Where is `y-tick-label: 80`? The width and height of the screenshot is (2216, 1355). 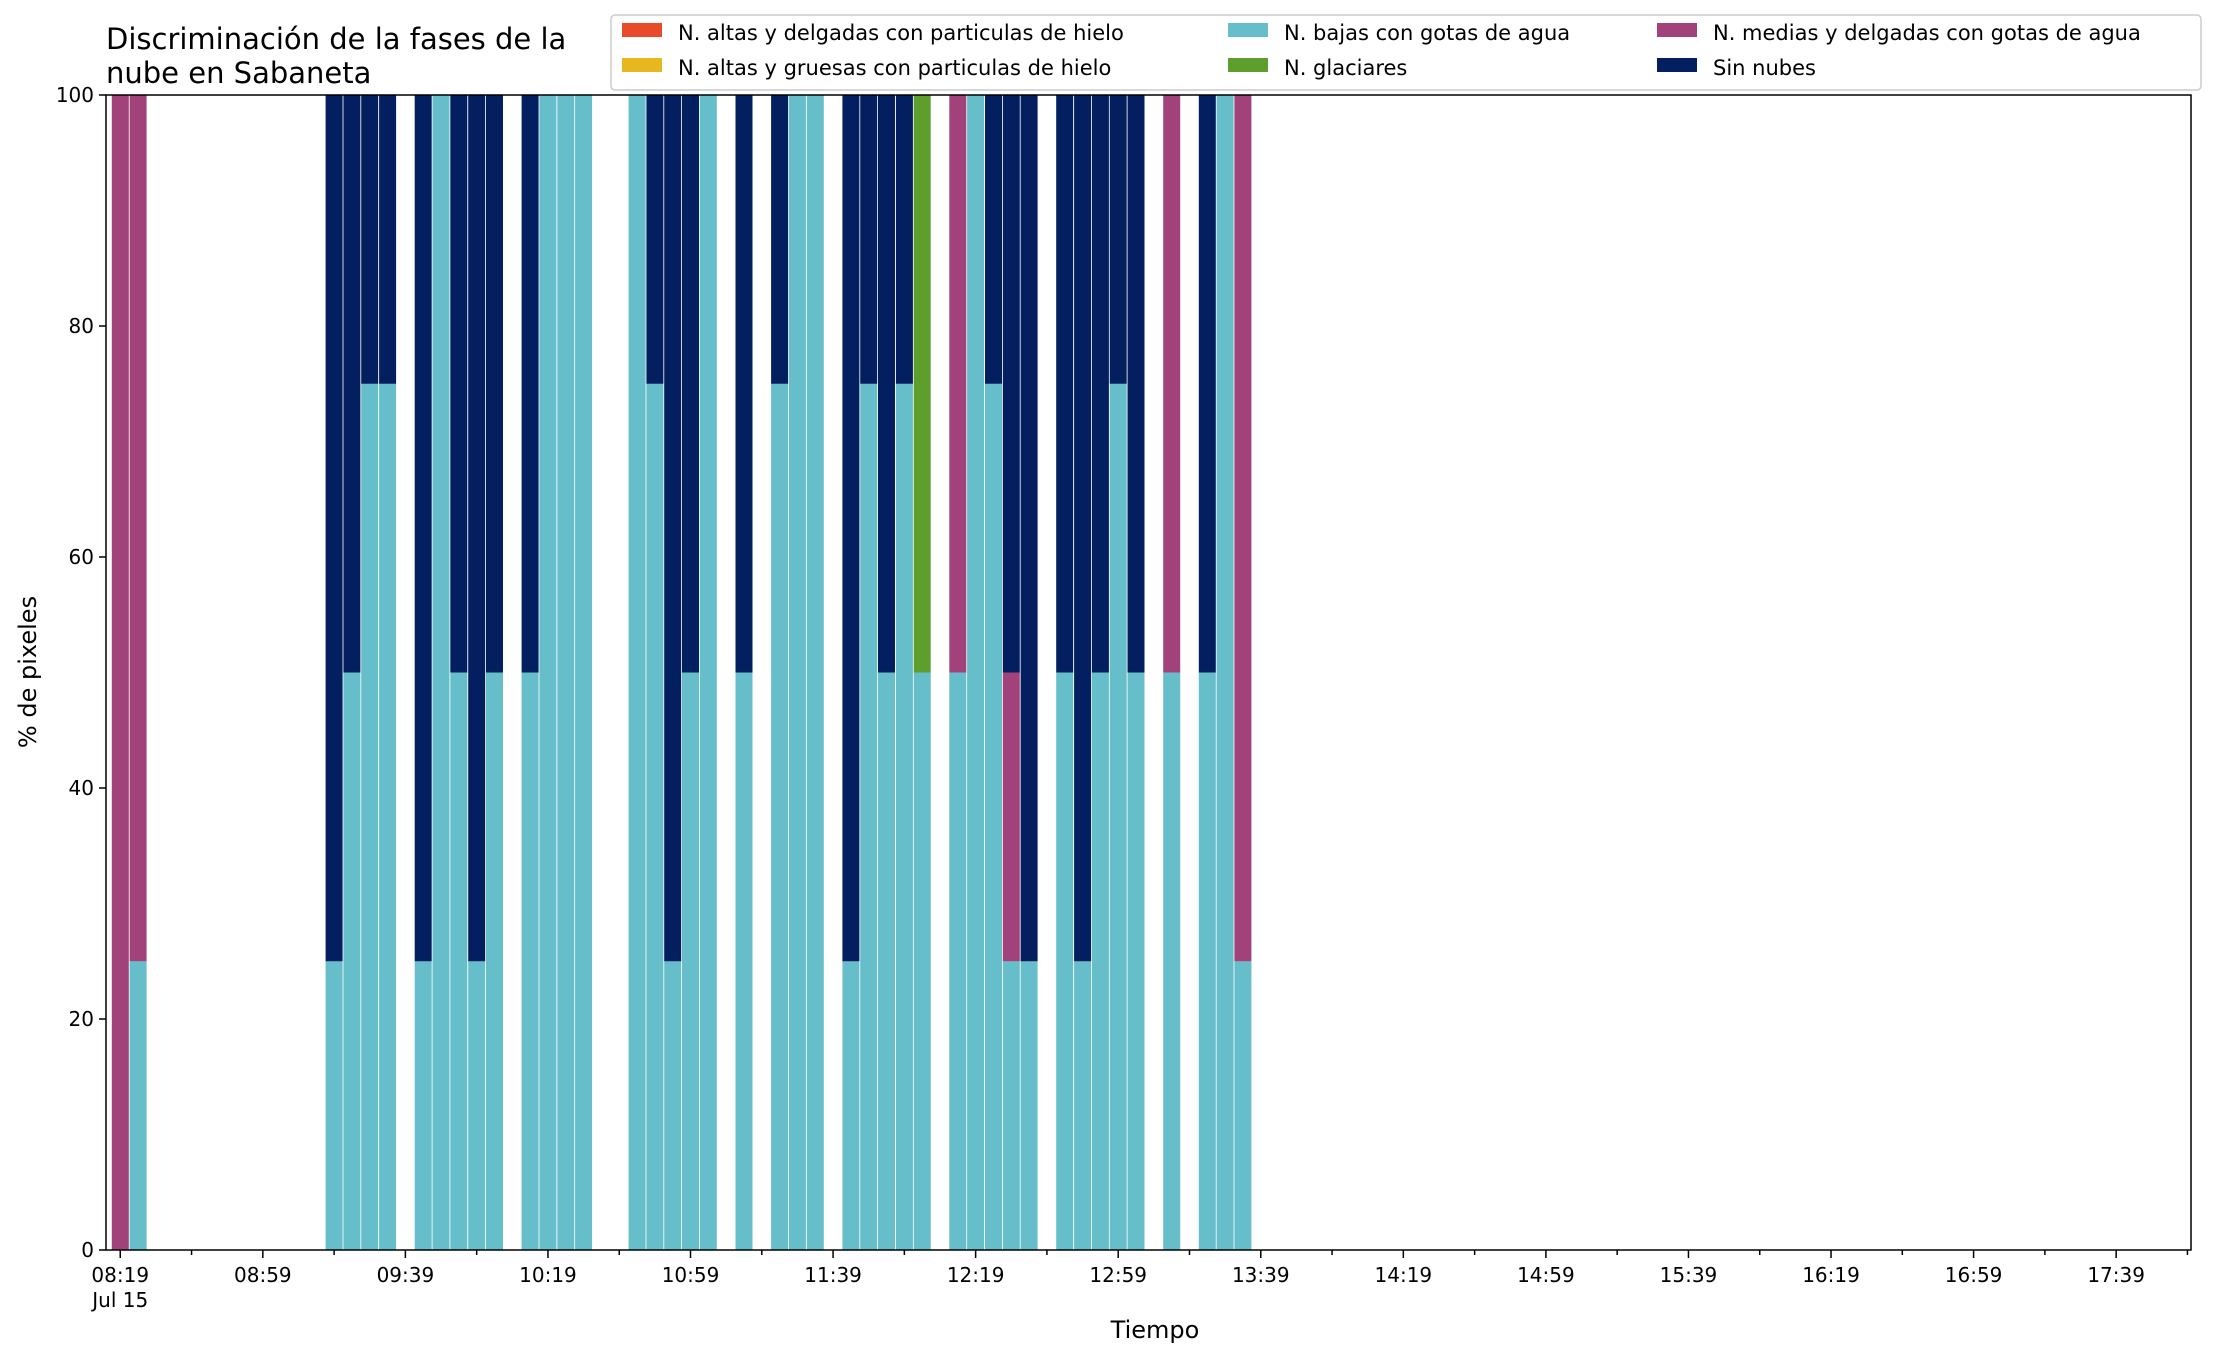
y-tick-label: 80 is located at coordinates (81, 326).